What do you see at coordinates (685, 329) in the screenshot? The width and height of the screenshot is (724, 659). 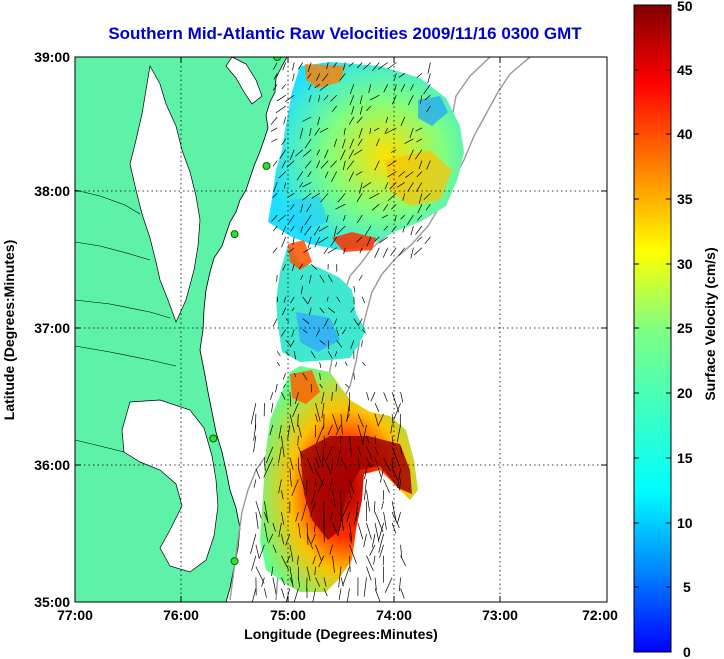 I see `colorbar-tick-labels: 50 45 40 35 30 25 20 15 10 5 0` at bounding box center [685, 329].